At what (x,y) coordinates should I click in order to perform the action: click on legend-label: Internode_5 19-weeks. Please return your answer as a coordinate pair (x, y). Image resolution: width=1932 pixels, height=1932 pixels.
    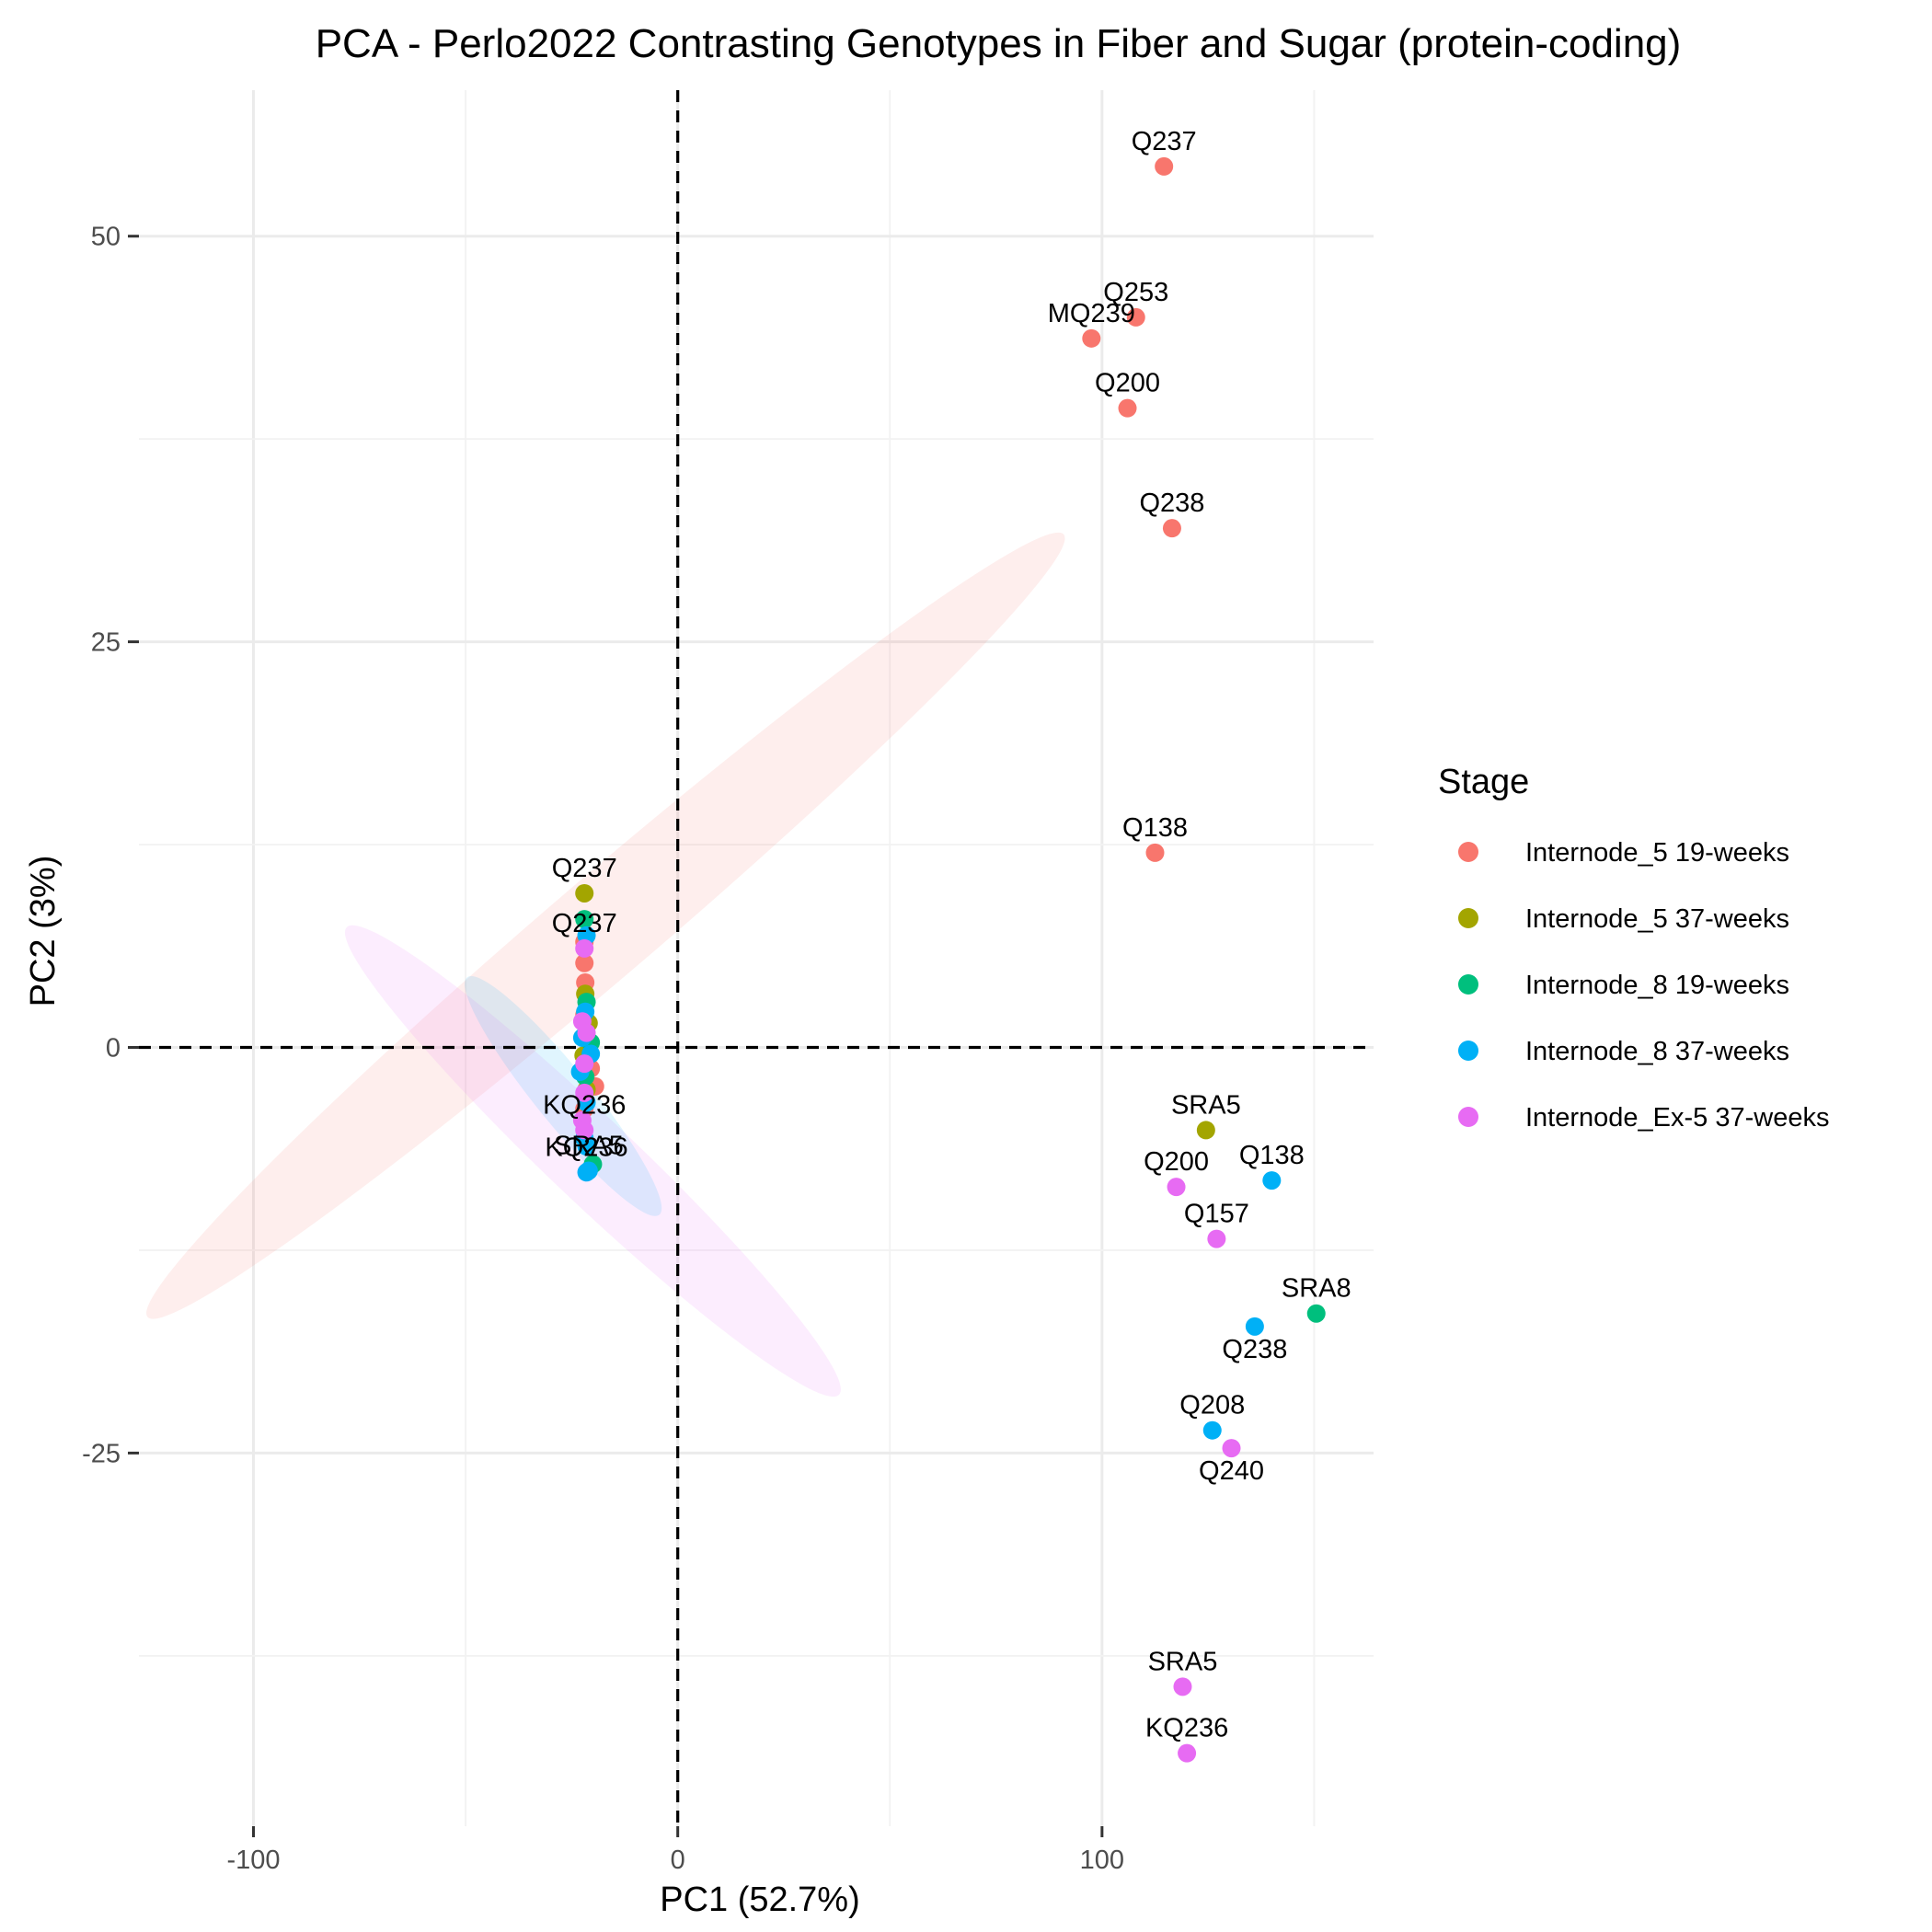
    Looking at the image, I should click on (1657, 853).